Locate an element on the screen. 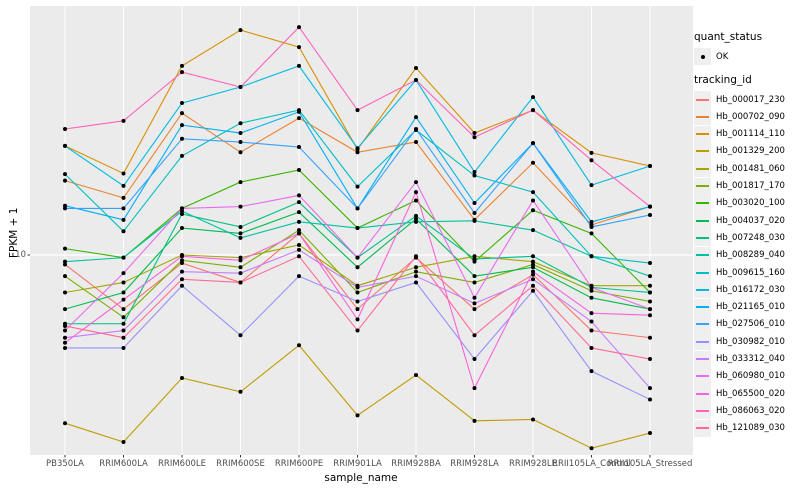 Image resolution: width=800 pixels, height=500 pixels. legend-entry-label: Hb_030982_010 is located at coordinates (750, 341).